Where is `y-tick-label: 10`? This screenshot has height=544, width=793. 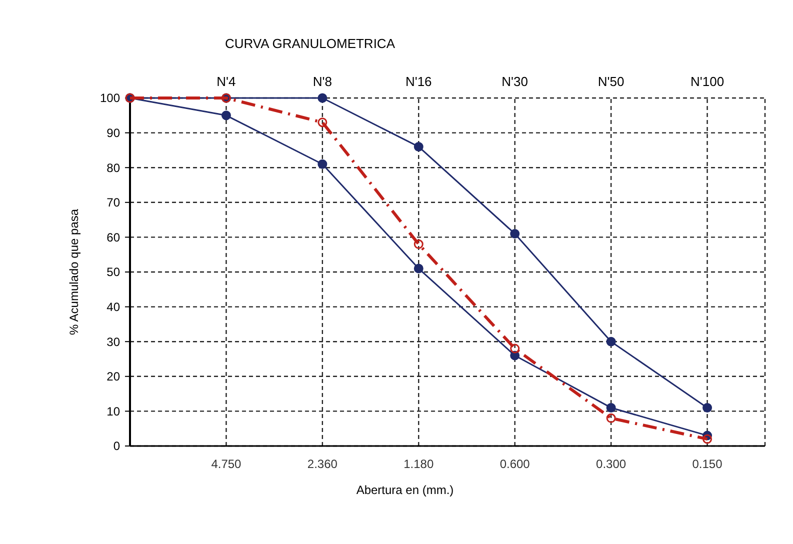
y-tick-label: 10 is located at coordinates (113, 411).